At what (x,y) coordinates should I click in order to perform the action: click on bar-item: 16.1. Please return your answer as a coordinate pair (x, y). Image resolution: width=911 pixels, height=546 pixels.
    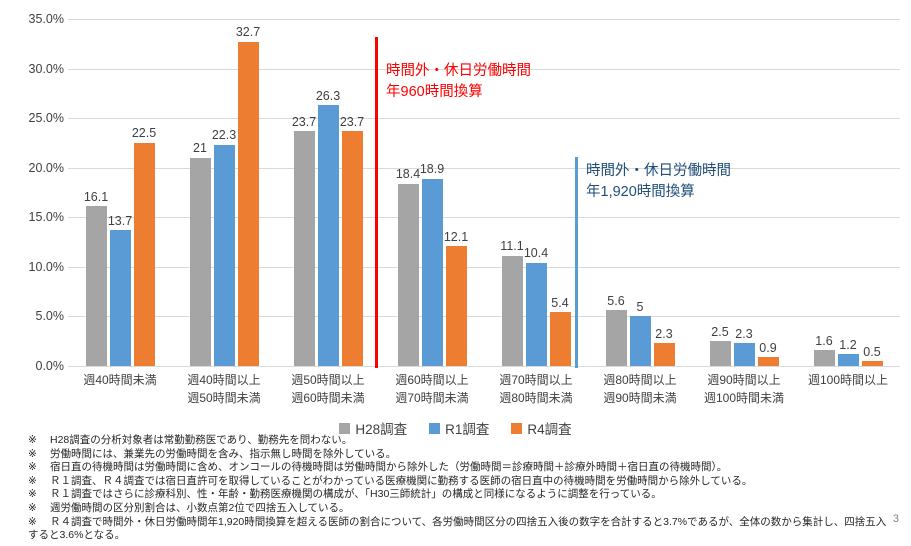
    Looking at the image, I should click on (96, 192).